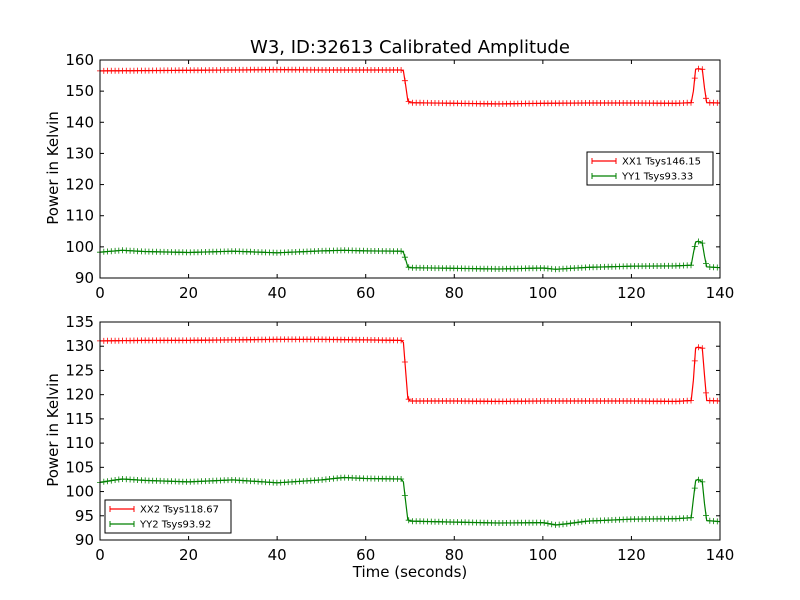 The height and width of the screenshot is (600, 800). I want to click on top-y-axis-label: Power in Kelvin, so click(53, 168).